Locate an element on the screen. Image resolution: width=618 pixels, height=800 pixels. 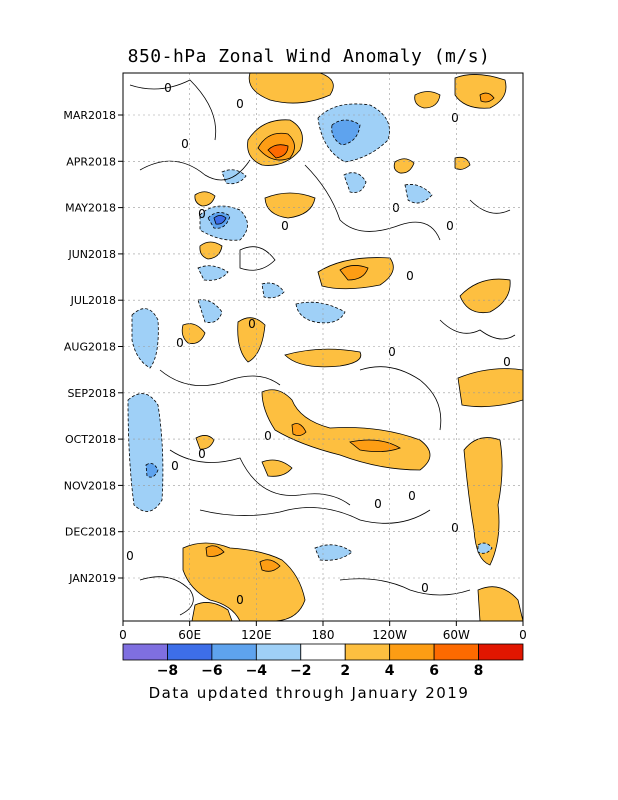
x-tick-label: 60W is located at coordinates (456, 635).